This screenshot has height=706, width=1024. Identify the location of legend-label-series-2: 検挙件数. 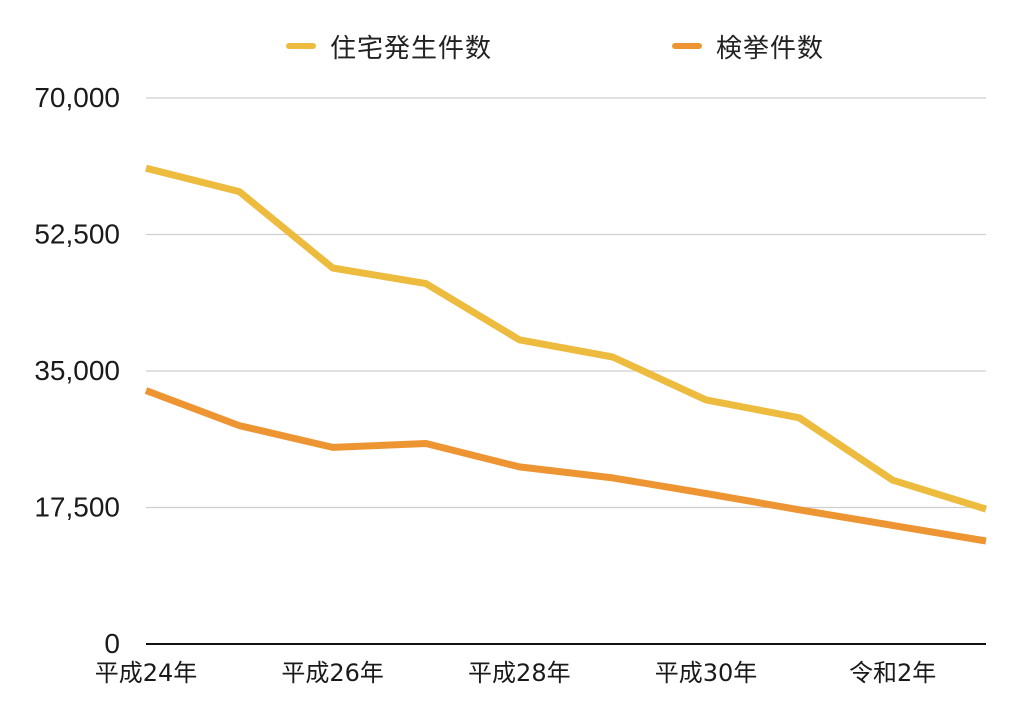
(770, 48).